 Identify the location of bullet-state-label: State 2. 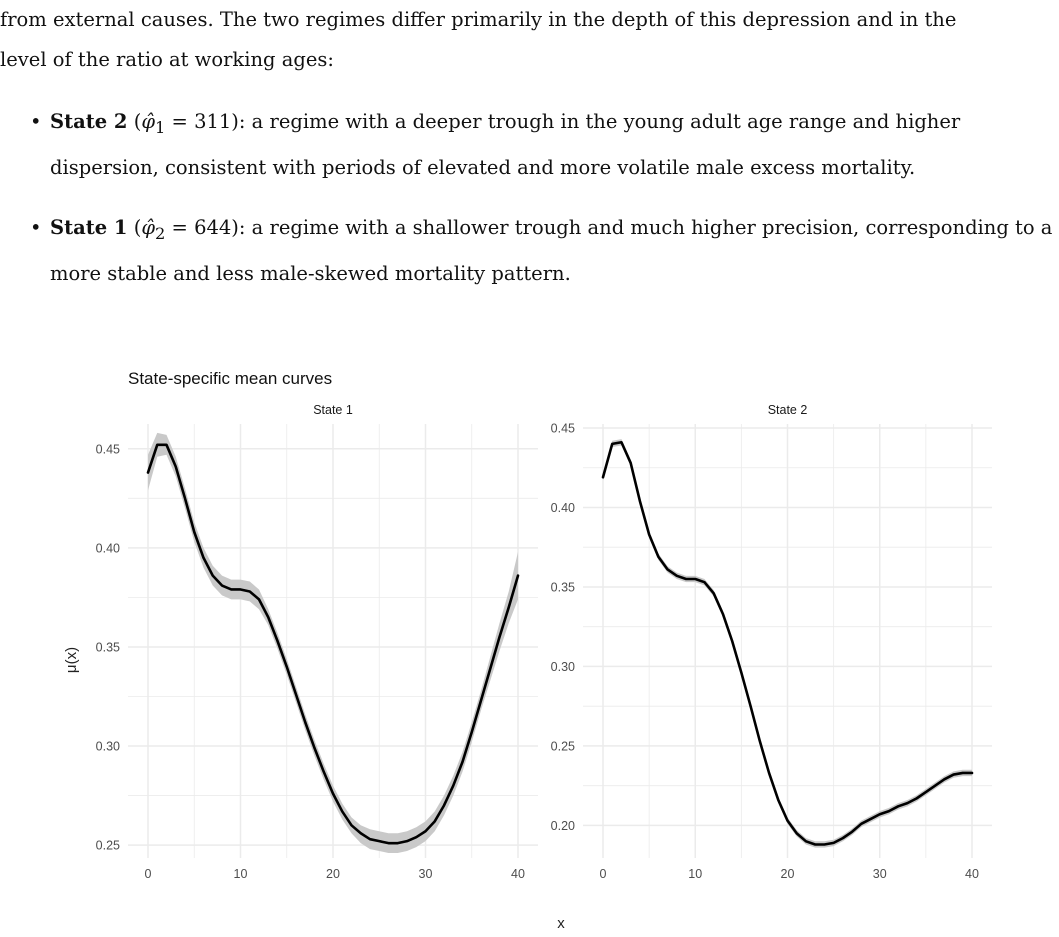
(89, 121).